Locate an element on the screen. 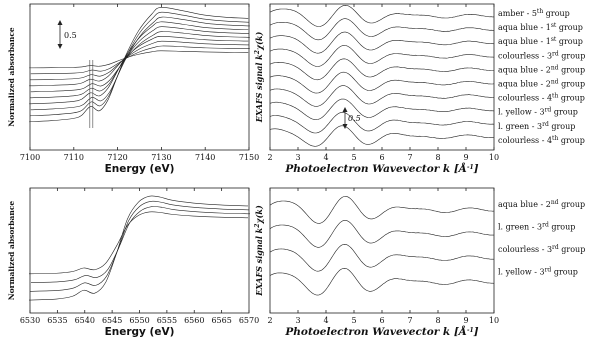 The height and width of the screenshot is (340, 591). x-tick-label: 6560 is located at coordinates (194, 320).